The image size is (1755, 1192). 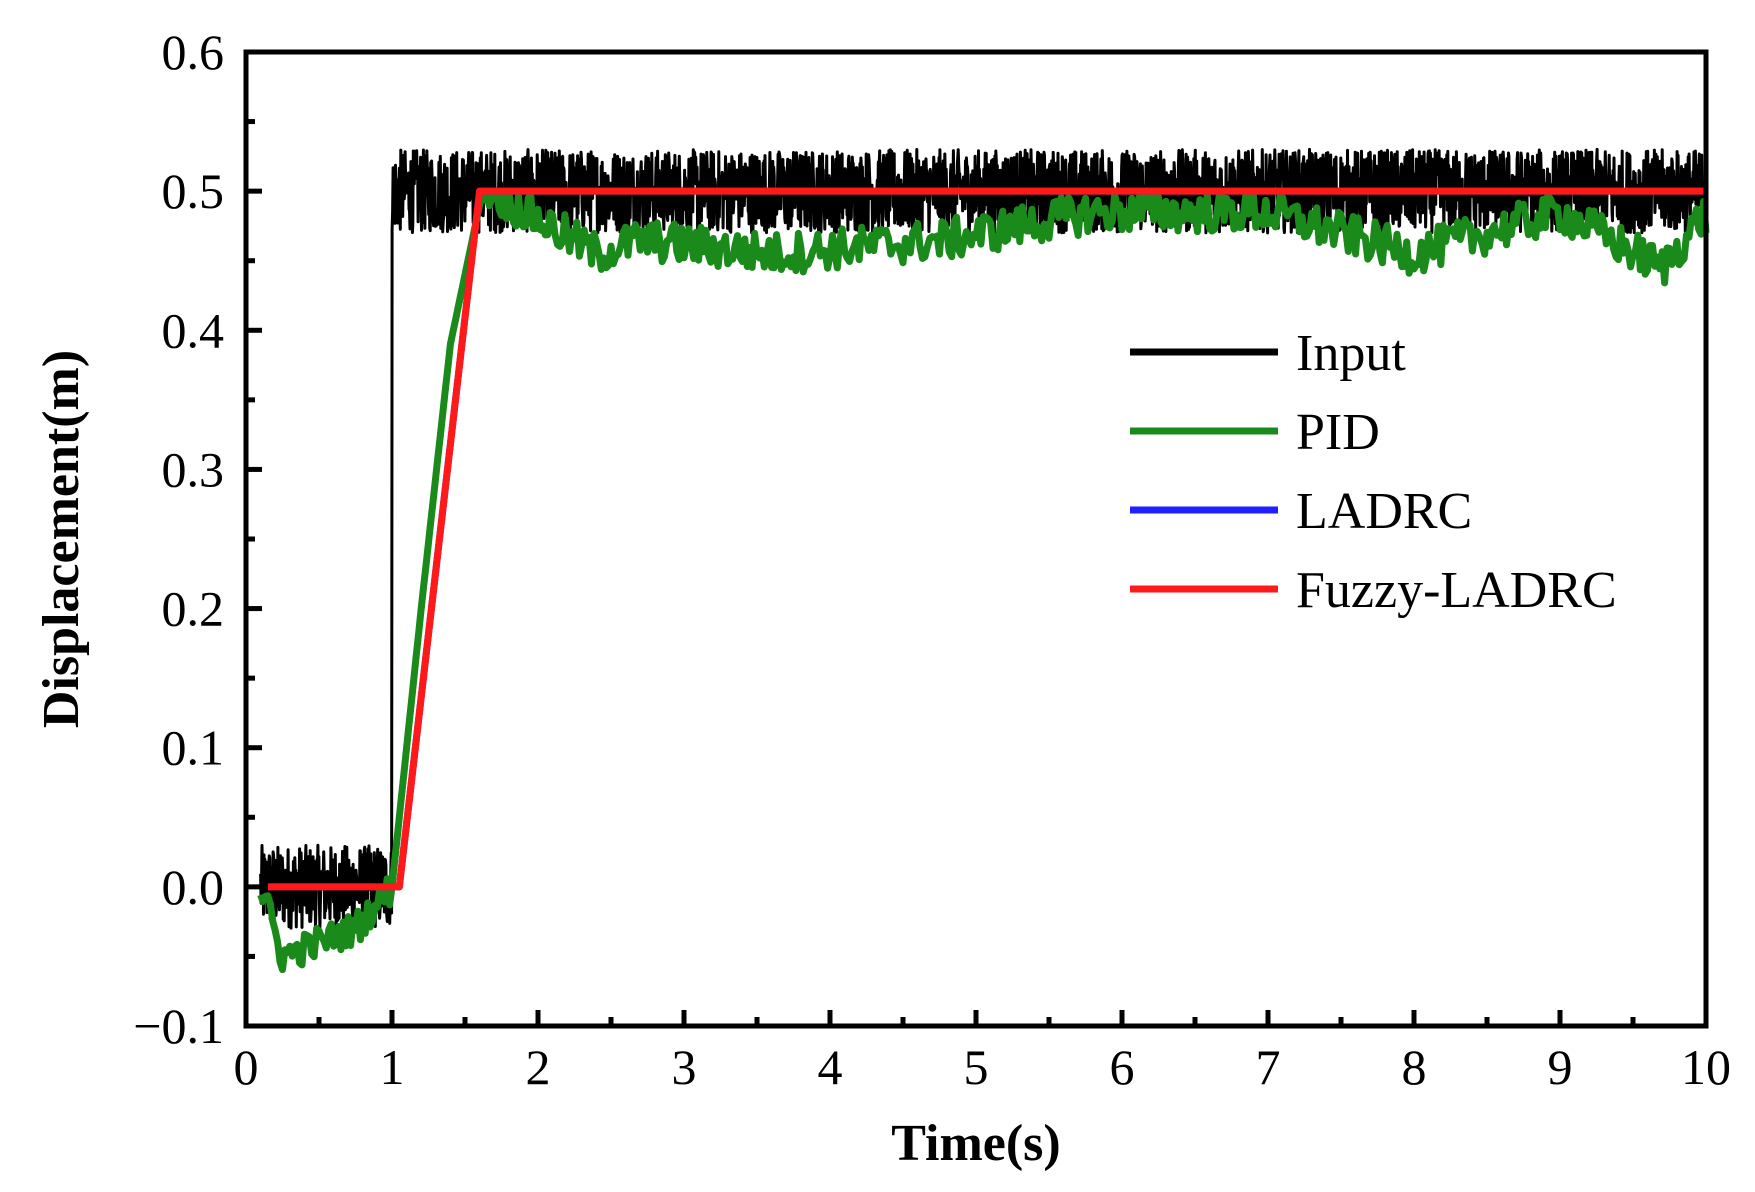 I want to click on y-tick-label: −0.1, so click(x=178, y=1026).